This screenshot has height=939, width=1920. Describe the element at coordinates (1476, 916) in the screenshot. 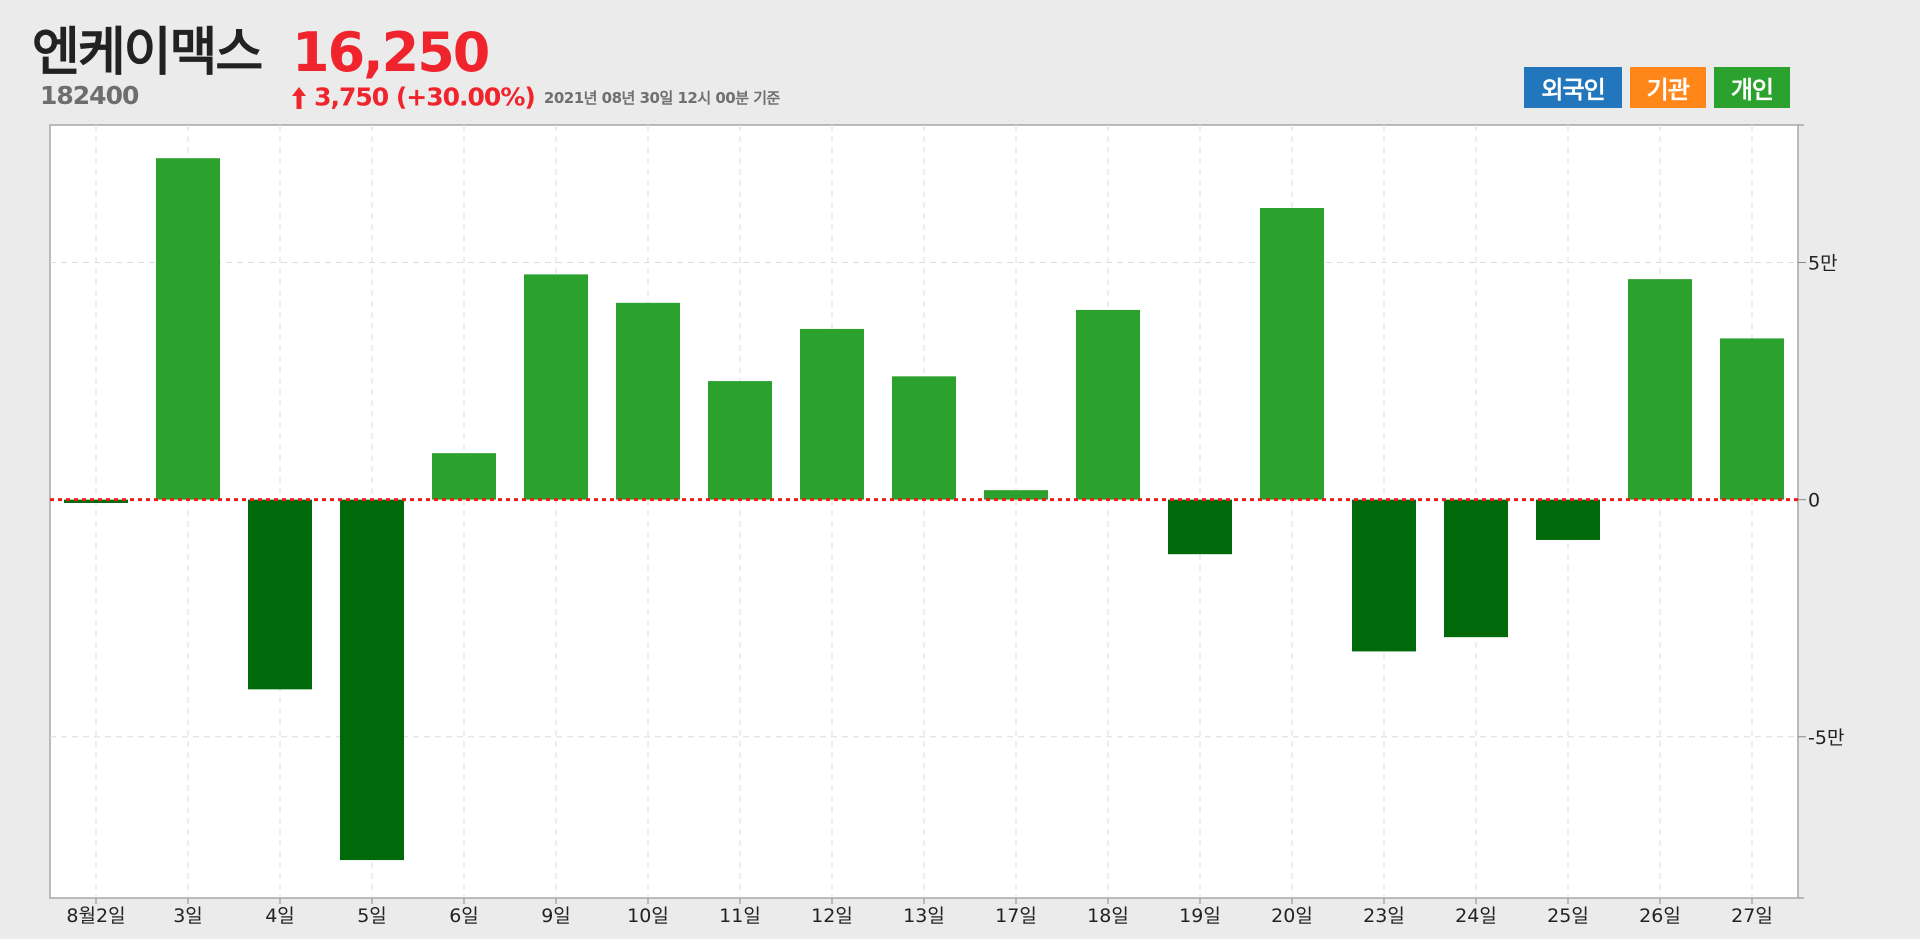

I see `x-tick-label: 24일` at that location.